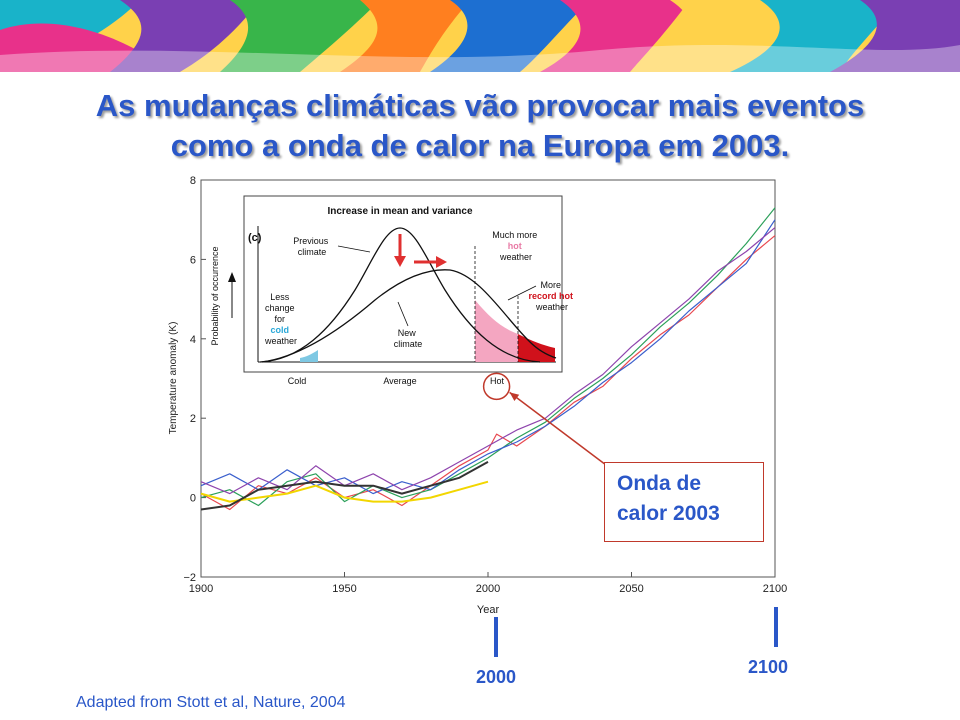  Describe the element at coordinates (215, 295) in the screenshot. I see `inset-y-axis-label: Probability of occurrence` at that location.